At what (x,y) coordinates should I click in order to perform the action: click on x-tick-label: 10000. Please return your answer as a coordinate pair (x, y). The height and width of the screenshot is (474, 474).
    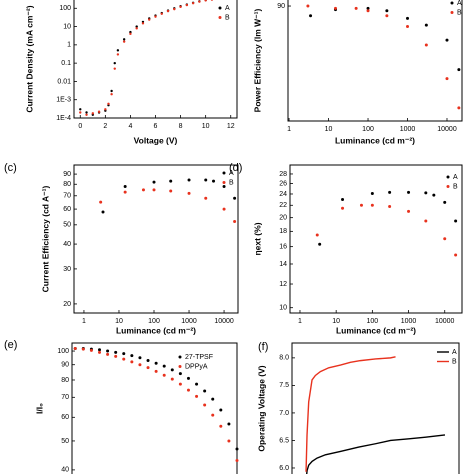
    Looking at the image, I should click on (224, 321).